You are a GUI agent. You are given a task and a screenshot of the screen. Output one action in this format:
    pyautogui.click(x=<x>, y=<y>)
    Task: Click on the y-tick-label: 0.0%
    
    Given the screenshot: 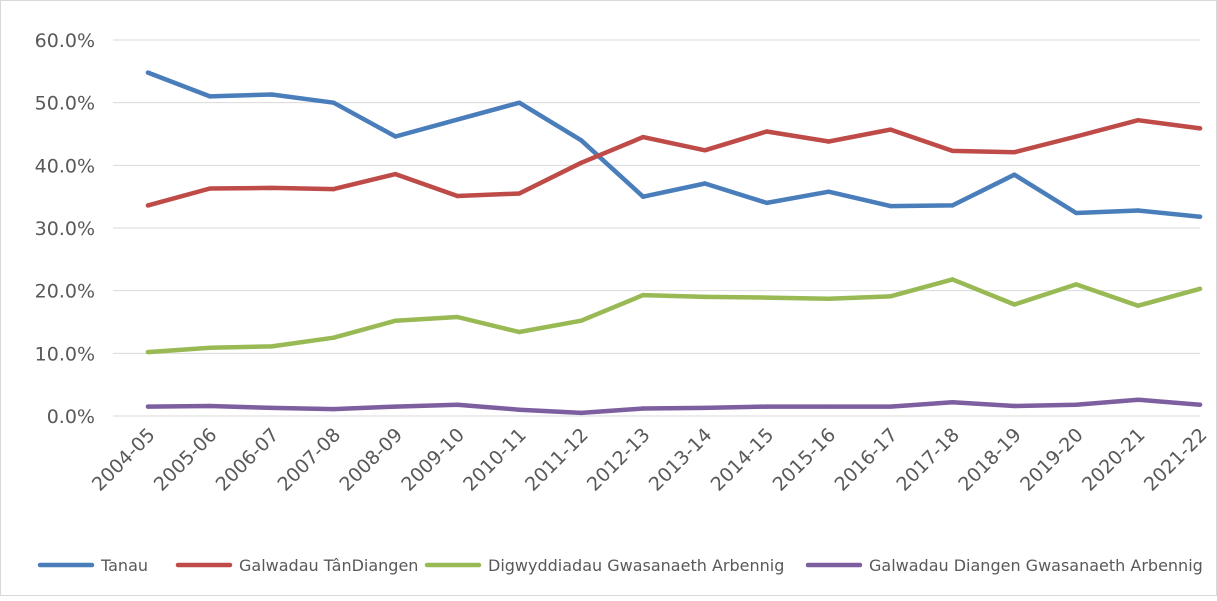 What is the action you would take?
    pyautogui.click(x=71, y=417)
    